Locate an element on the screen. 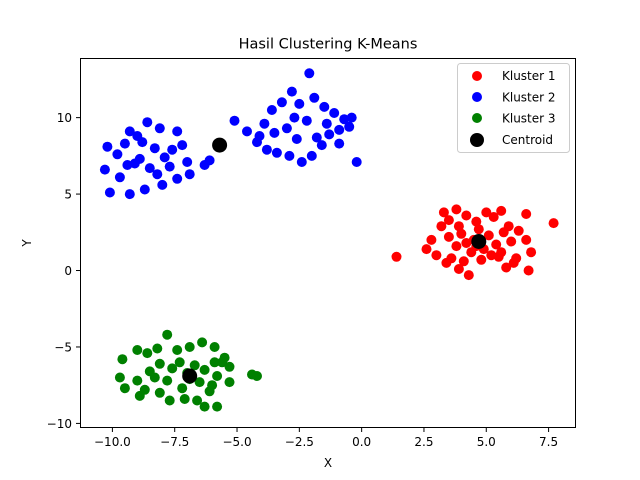  y-tick-label: 5 is located at coordinates (68, 195).